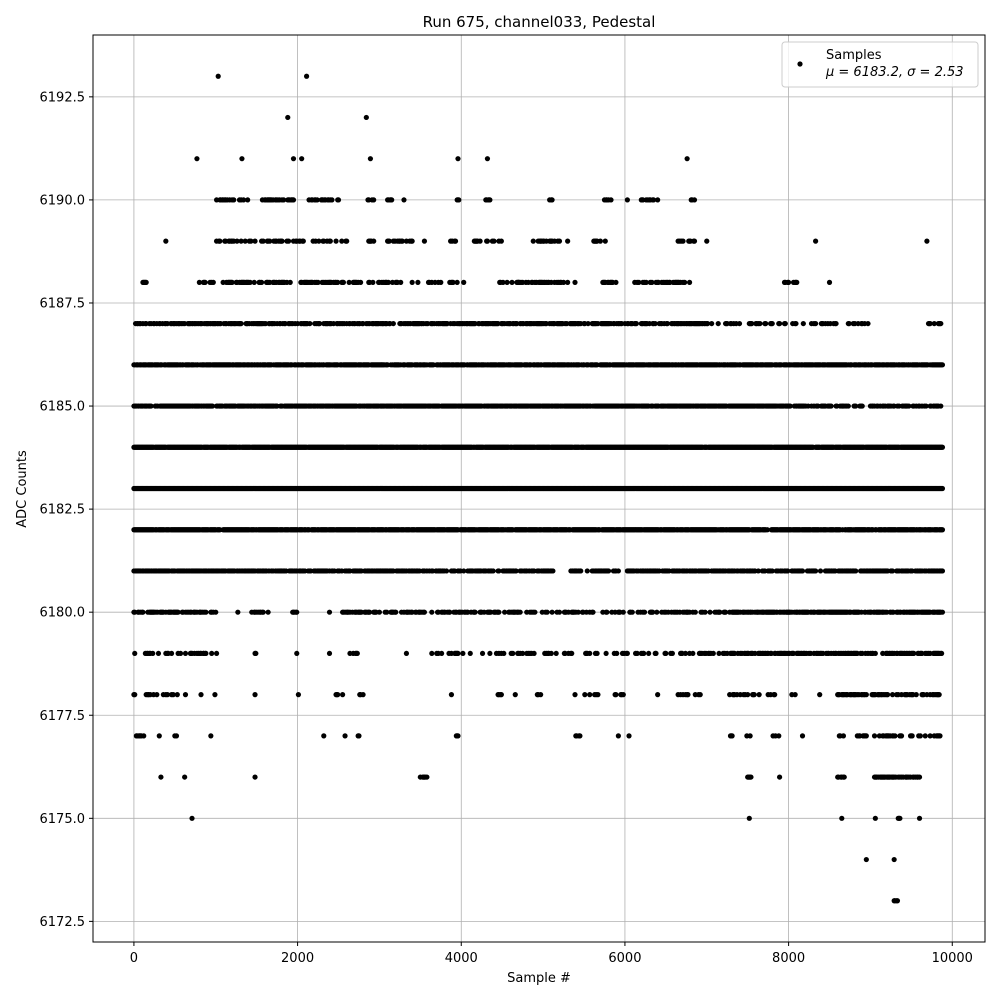  What do you see at coordinates (539, 22) in the screenshot?
I see `chart-title: Run 675, channel033, Pedestal` at bounding box center [539, 22].